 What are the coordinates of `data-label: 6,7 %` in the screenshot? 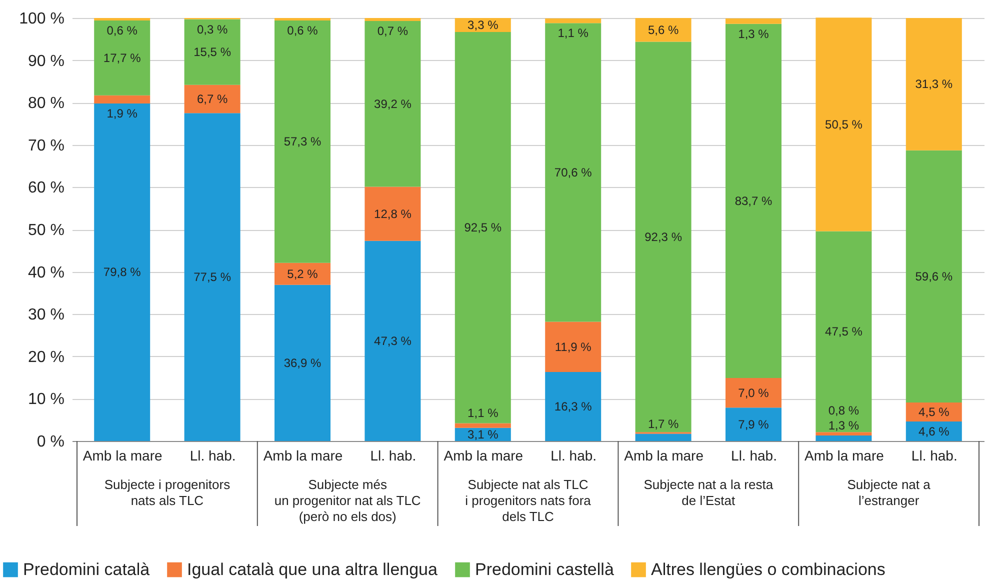 It's located at (212, 99).